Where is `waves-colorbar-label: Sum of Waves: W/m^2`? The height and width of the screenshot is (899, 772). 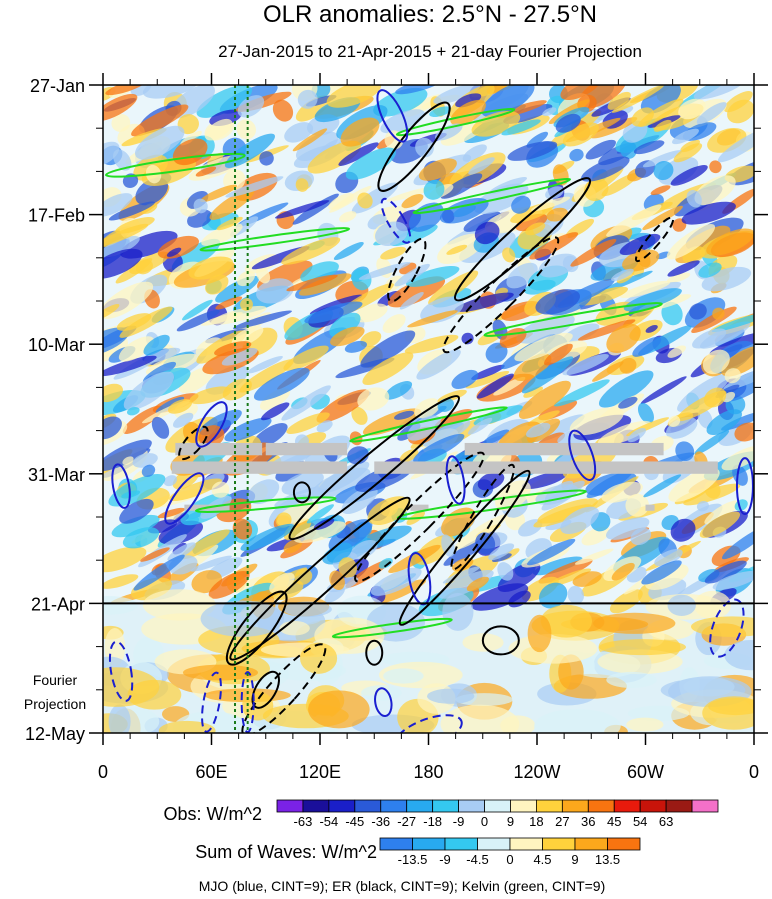
waves-colorbar-label: Sum of Waves: W/m^2 is located at coordinates (286, 852).